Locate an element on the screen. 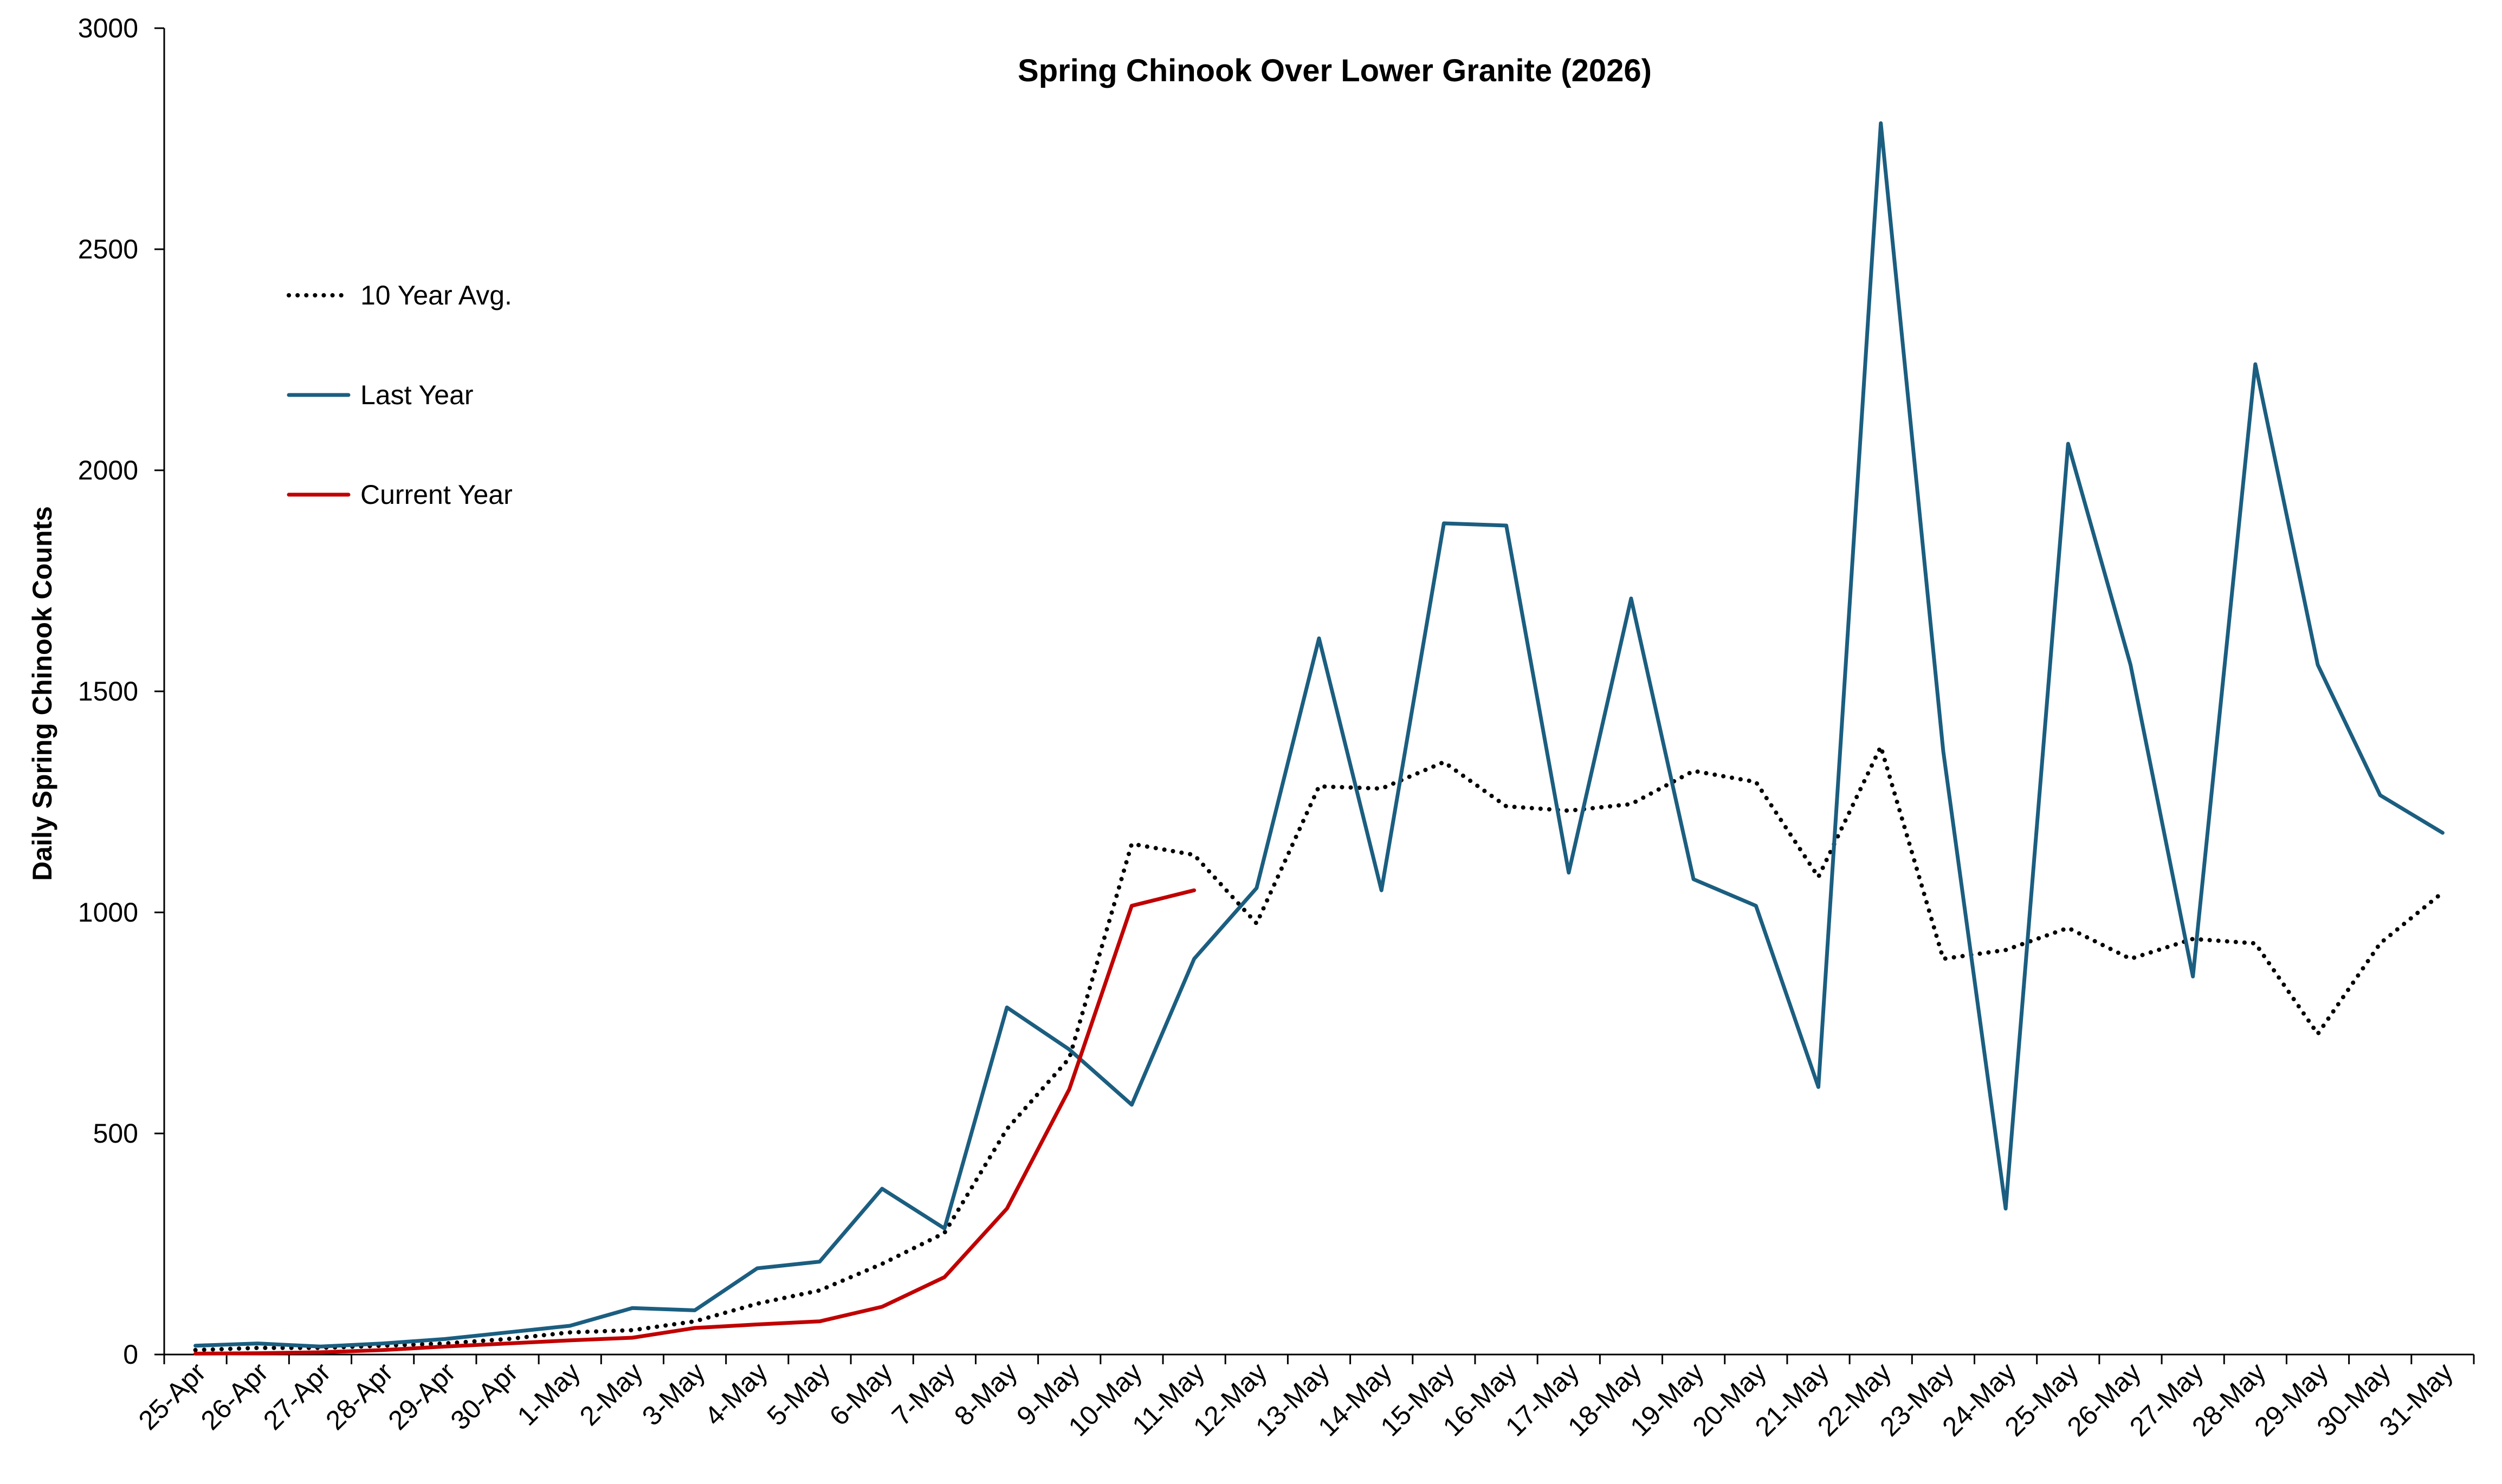  y-axis-ticks: 0 500 1000 1500 2000 2500 3000 is located at coordinates (121, 691).